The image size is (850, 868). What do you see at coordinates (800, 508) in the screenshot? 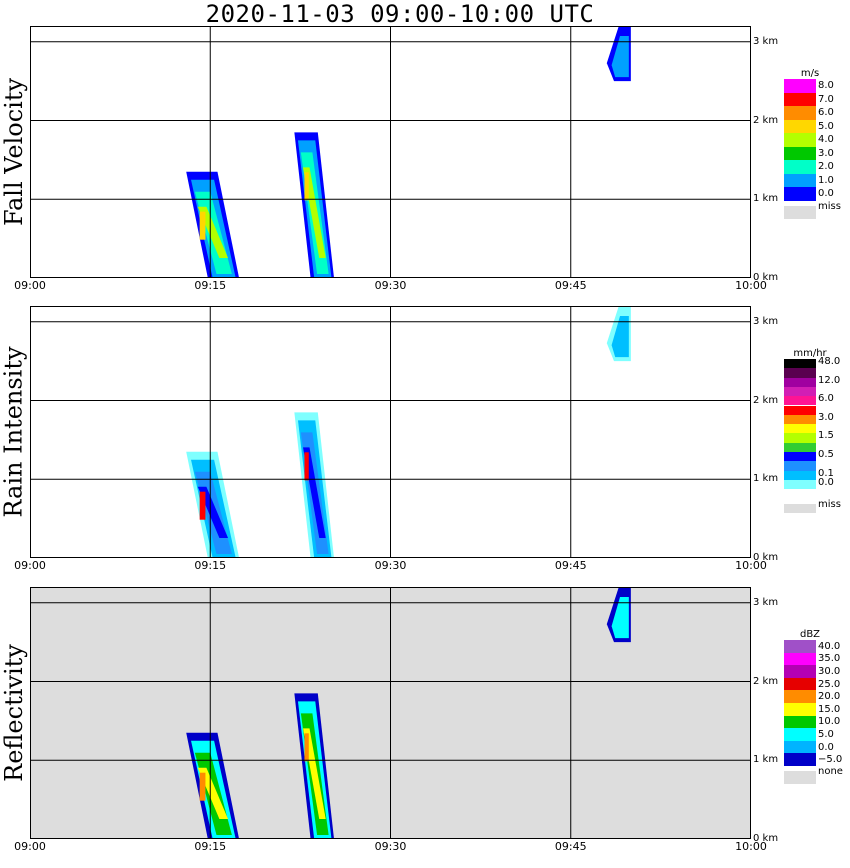
I see `colorbar-miss-swatch` at bounding box center [800, 508].